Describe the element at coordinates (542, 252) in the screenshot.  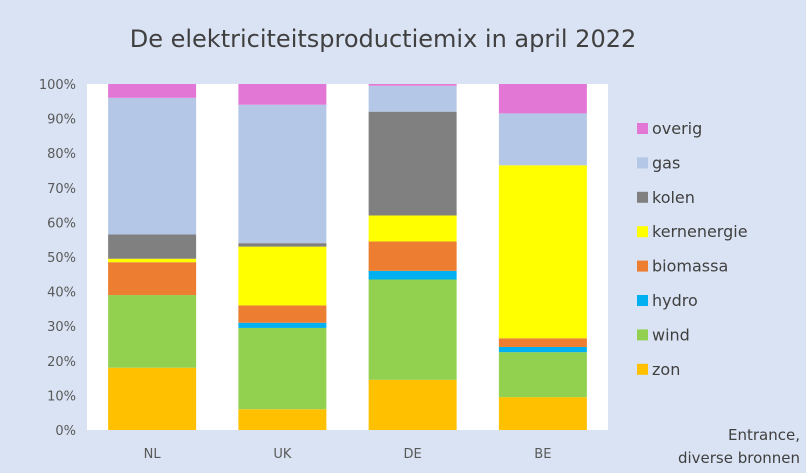
I see `bar-segment-kernenergie-be` at that location.